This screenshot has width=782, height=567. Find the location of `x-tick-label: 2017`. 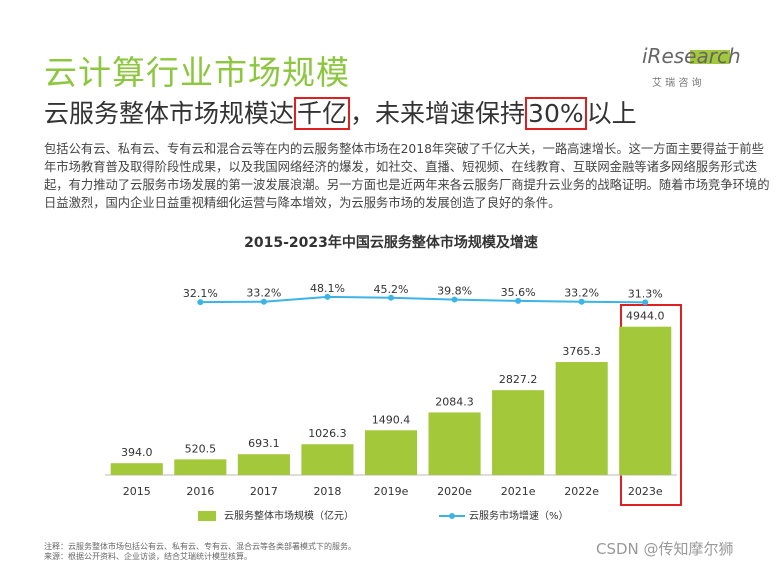

x-tick-label: 2017 is located at coordinates (264, 491).